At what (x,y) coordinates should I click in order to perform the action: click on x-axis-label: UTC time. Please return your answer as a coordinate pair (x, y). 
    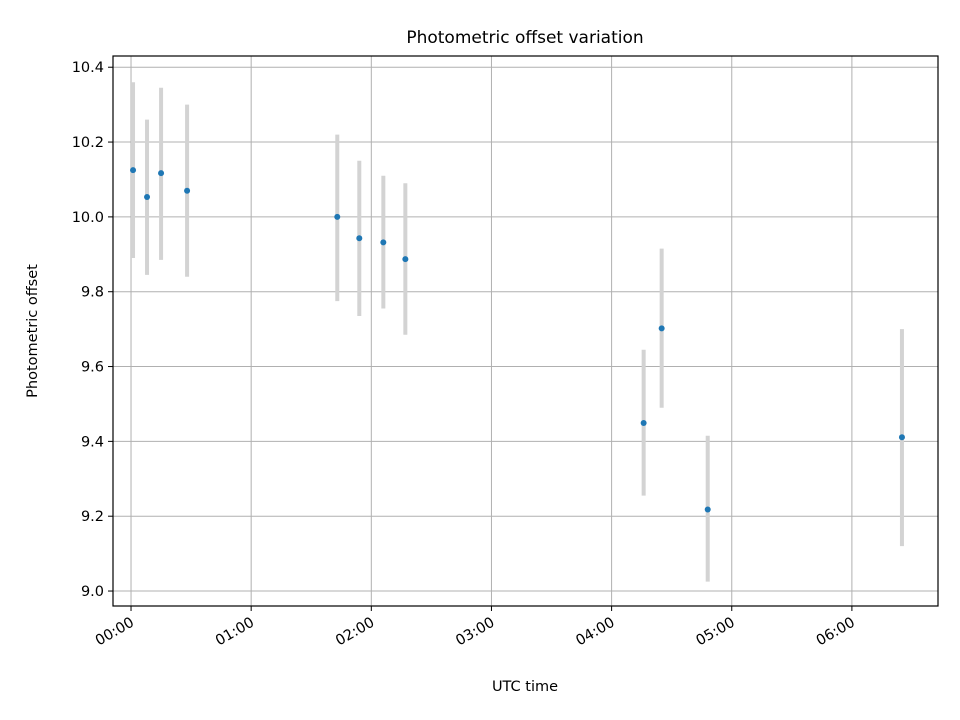
    Looking at the image, I should click on (525, 687).